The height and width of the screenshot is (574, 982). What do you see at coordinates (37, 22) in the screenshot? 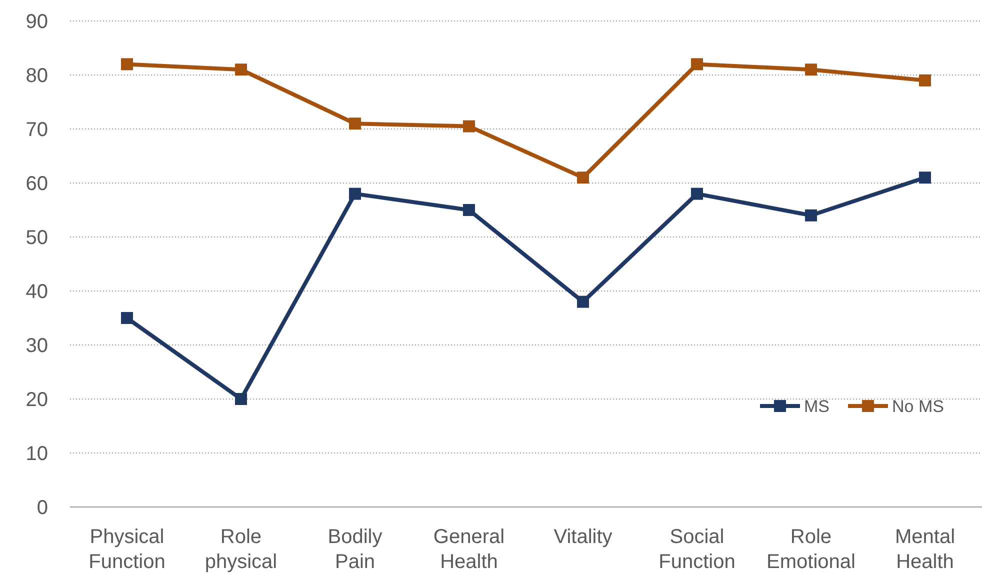
I see `y-tick-label: 90` at bounding box center [37, 22].